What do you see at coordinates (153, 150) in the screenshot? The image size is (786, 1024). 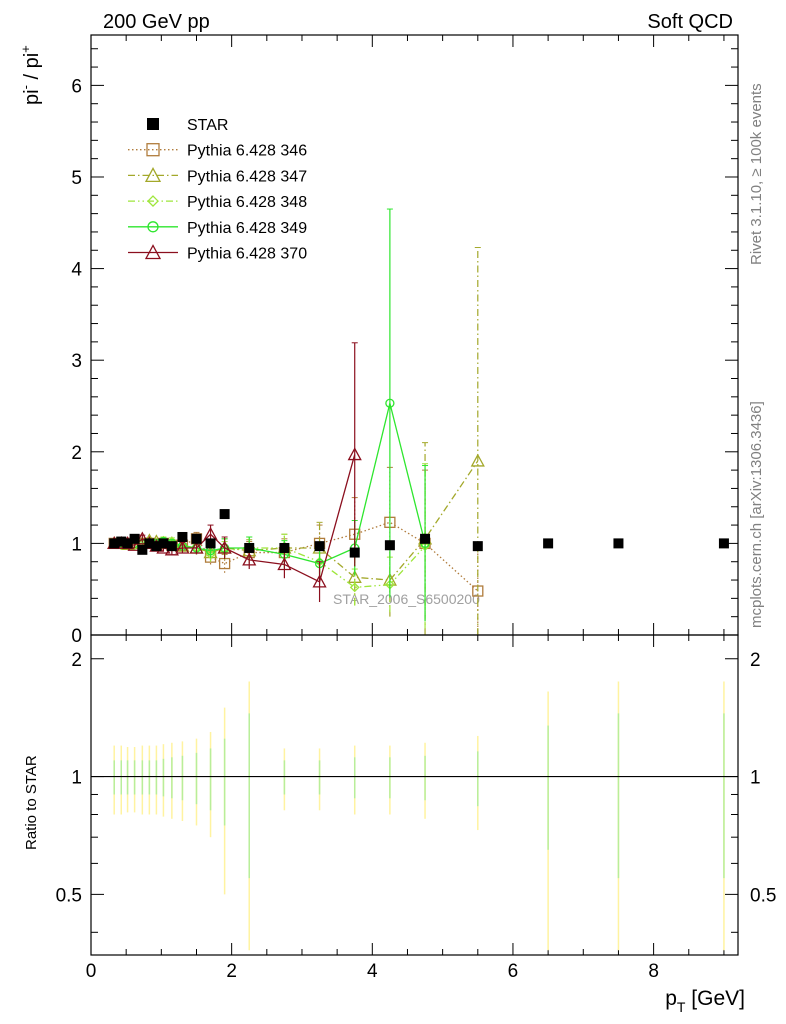 I see `marker-square` at bounding box center [153, 150].